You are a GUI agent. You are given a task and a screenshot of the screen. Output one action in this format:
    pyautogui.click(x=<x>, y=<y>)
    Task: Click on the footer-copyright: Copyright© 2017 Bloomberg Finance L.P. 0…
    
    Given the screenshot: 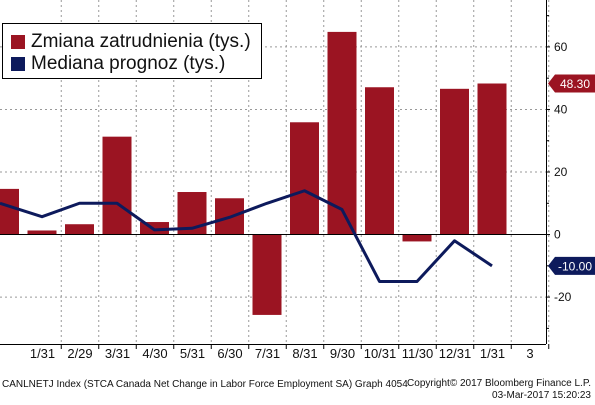 What is the action you would take?
    pyautogui.click(x=499, y=390)
    